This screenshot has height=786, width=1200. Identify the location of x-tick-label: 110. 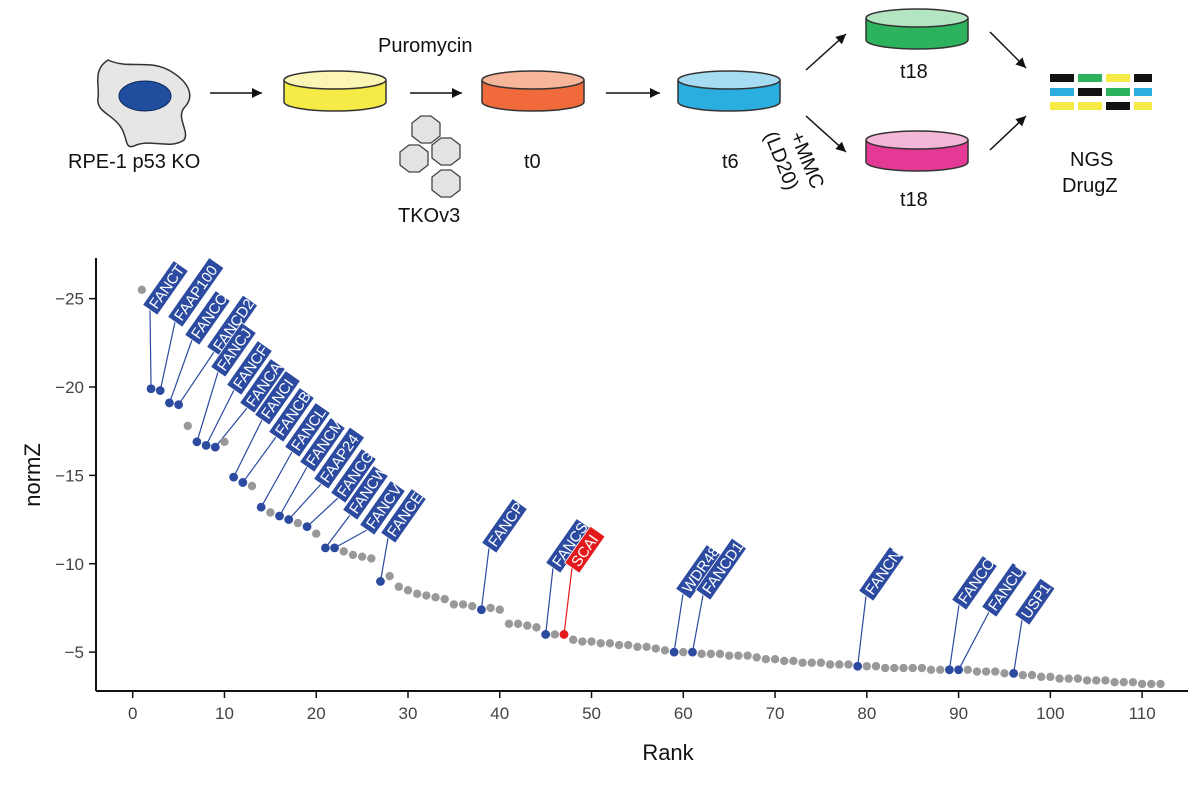
(1142, 713).